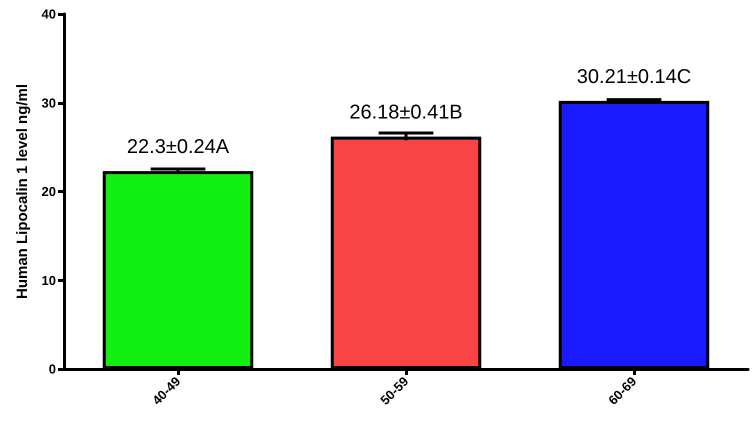 The width and height of the screenshot is (752, 433). Describe the element at coordinates (49, 14) in the screenshot. I see `y-tick-label: 40` at that location.